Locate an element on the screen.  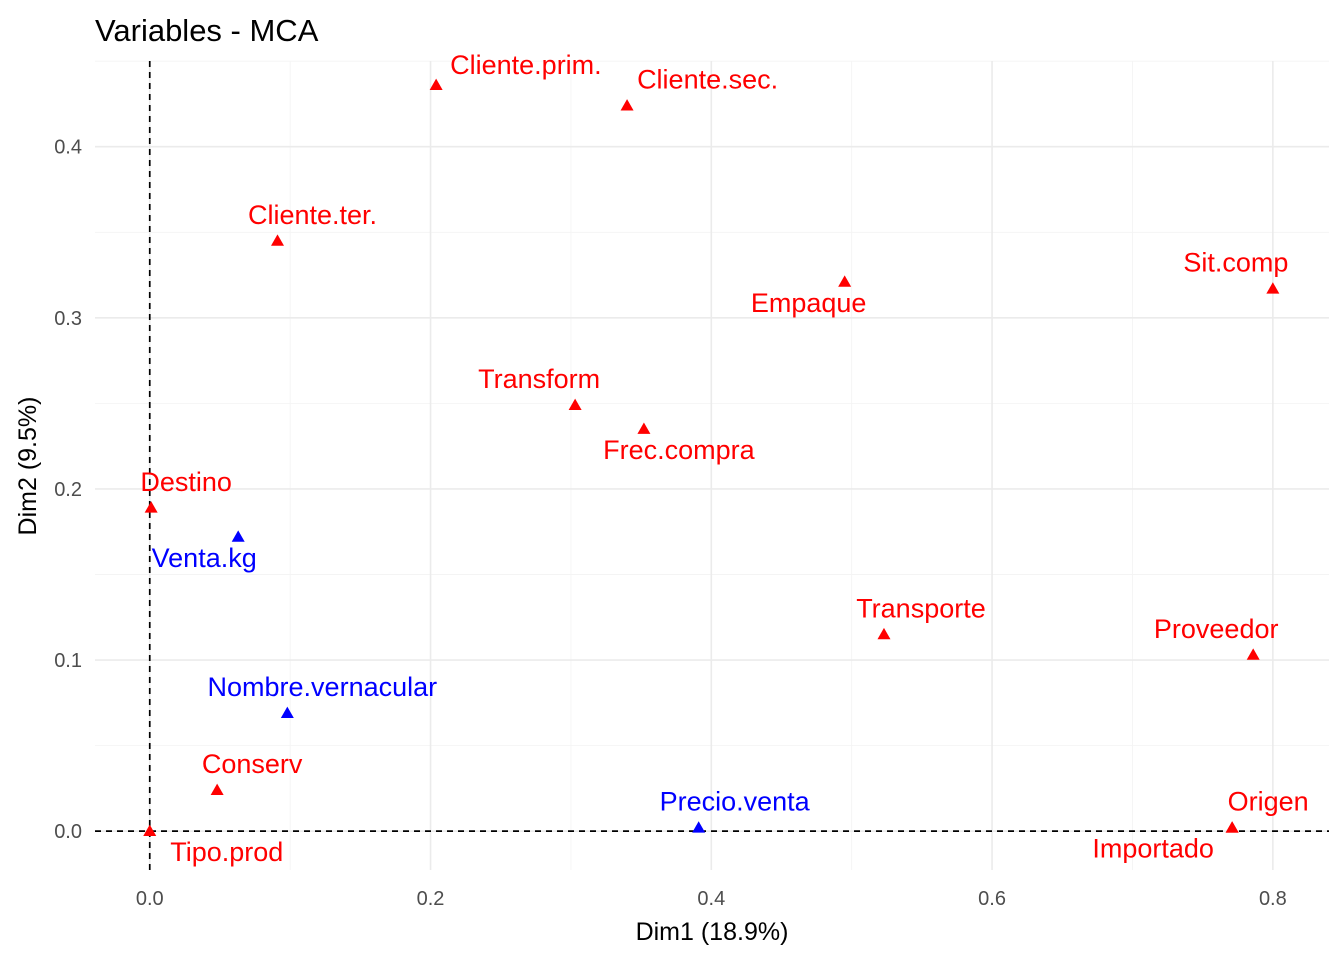
point-label: Conserv is located at coordinates (252, 764).